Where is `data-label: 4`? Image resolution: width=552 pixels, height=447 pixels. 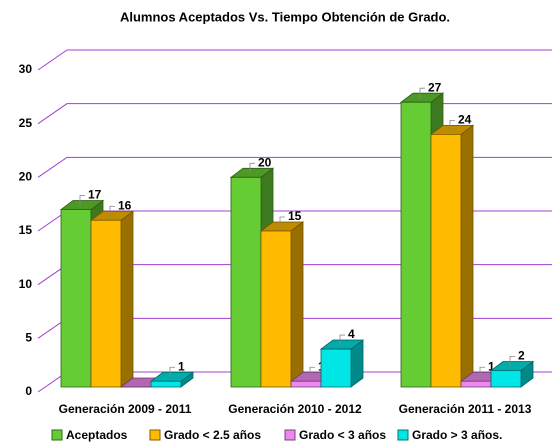
data-label: 4 is located at coordinates (351, 334).